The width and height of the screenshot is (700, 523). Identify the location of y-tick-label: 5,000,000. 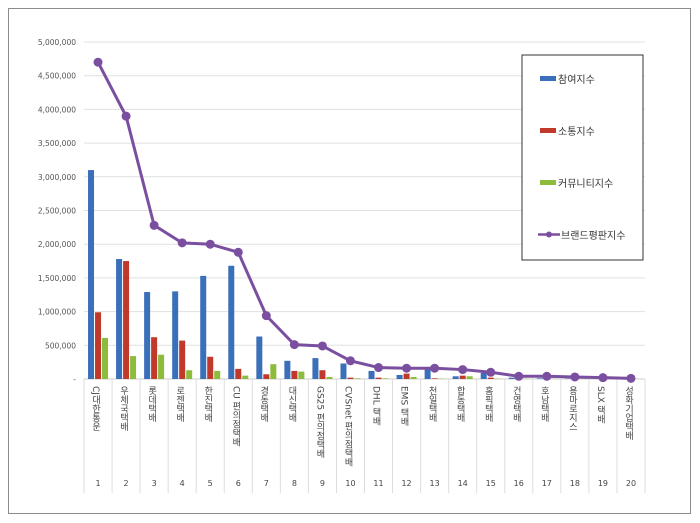
(57, 42).